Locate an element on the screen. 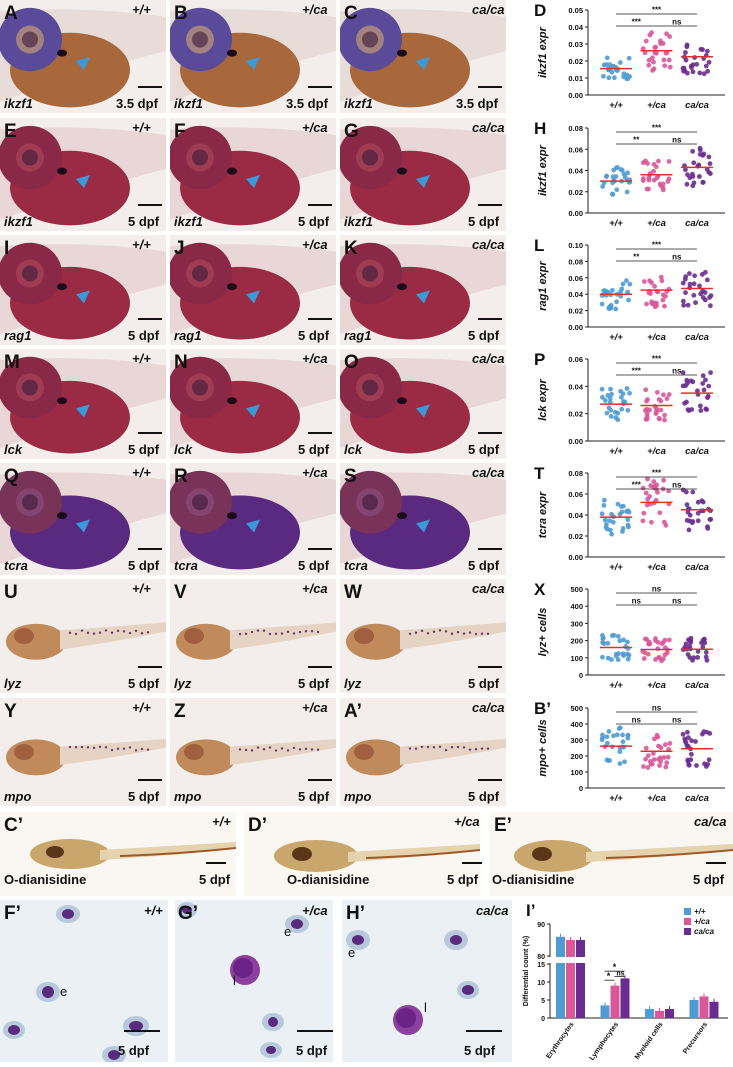 Image resolution: width=733 pixels, height=1067 pixels. gene-label: ikzf1 is located at coordinates (188, 221).